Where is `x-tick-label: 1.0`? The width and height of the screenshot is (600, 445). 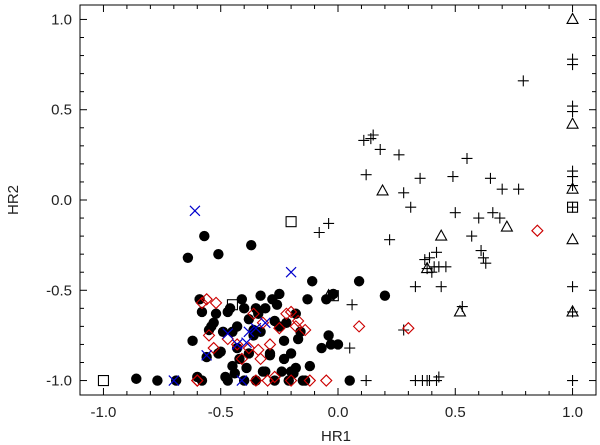
x-tick-label: 1.0 is located at coordinates (572, 412).